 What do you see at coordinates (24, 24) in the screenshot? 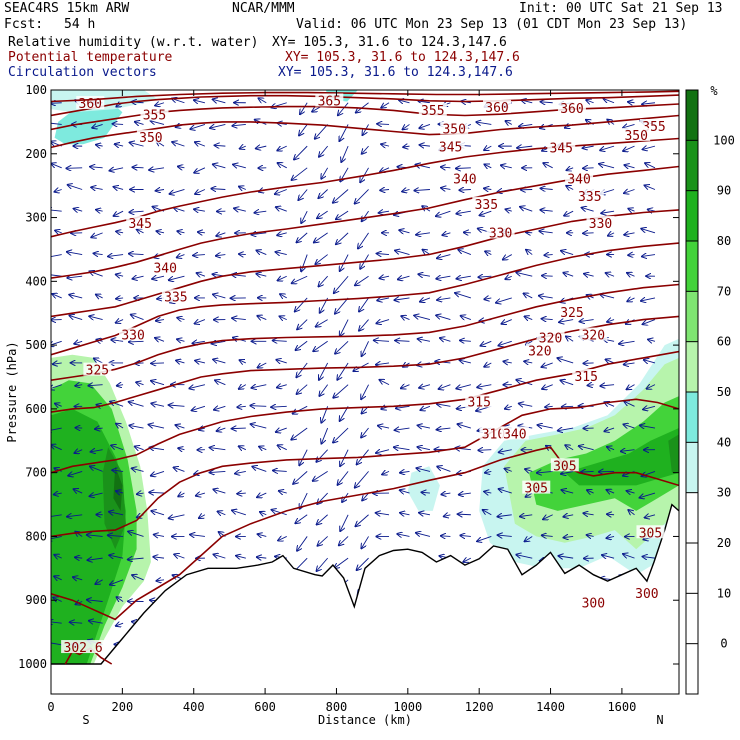
I see `forecast-label: Fcst:` at bounding box center [24, 24].